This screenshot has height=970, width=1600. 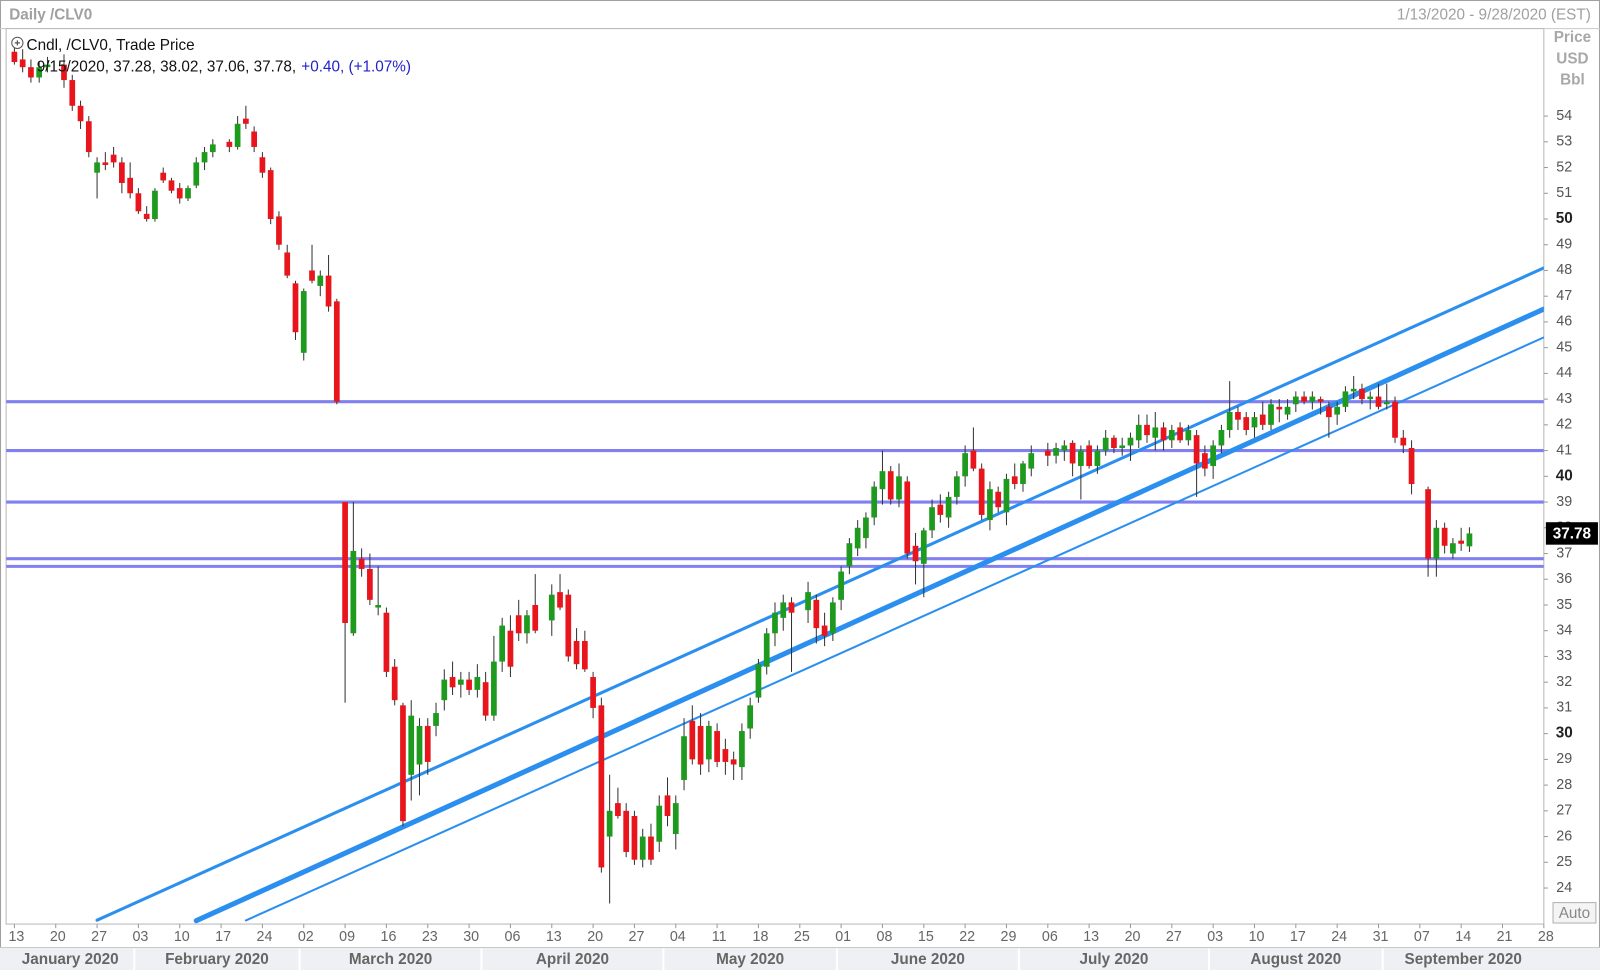 What do you see at coordinates (554, 937) in the screenshot?
I see `x-tick-label: 13` at bounding box center [554, 937].